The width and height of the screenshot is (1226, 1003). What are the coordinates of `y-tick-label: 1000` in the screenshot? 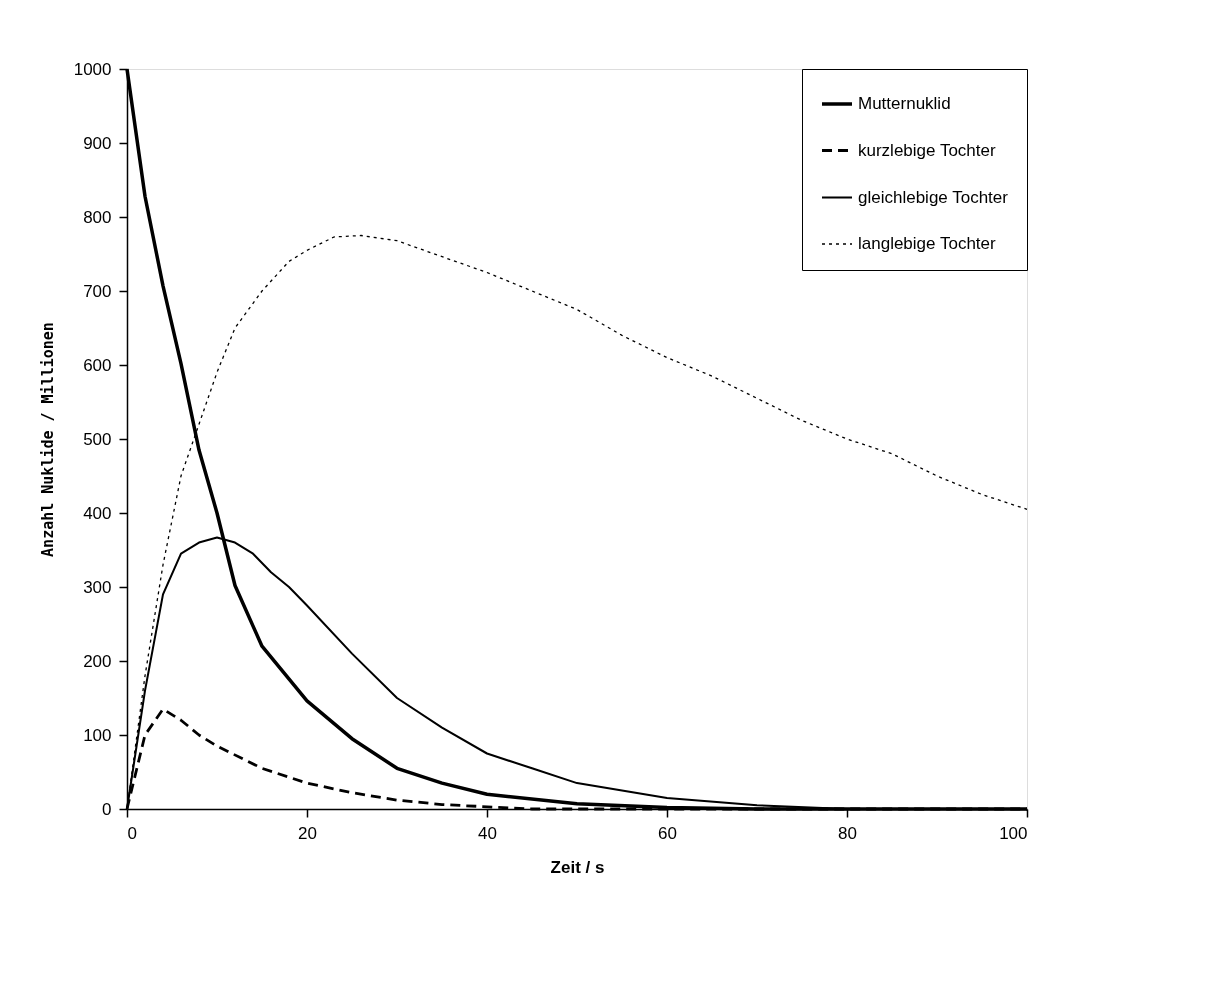 It's located at (92, 69).